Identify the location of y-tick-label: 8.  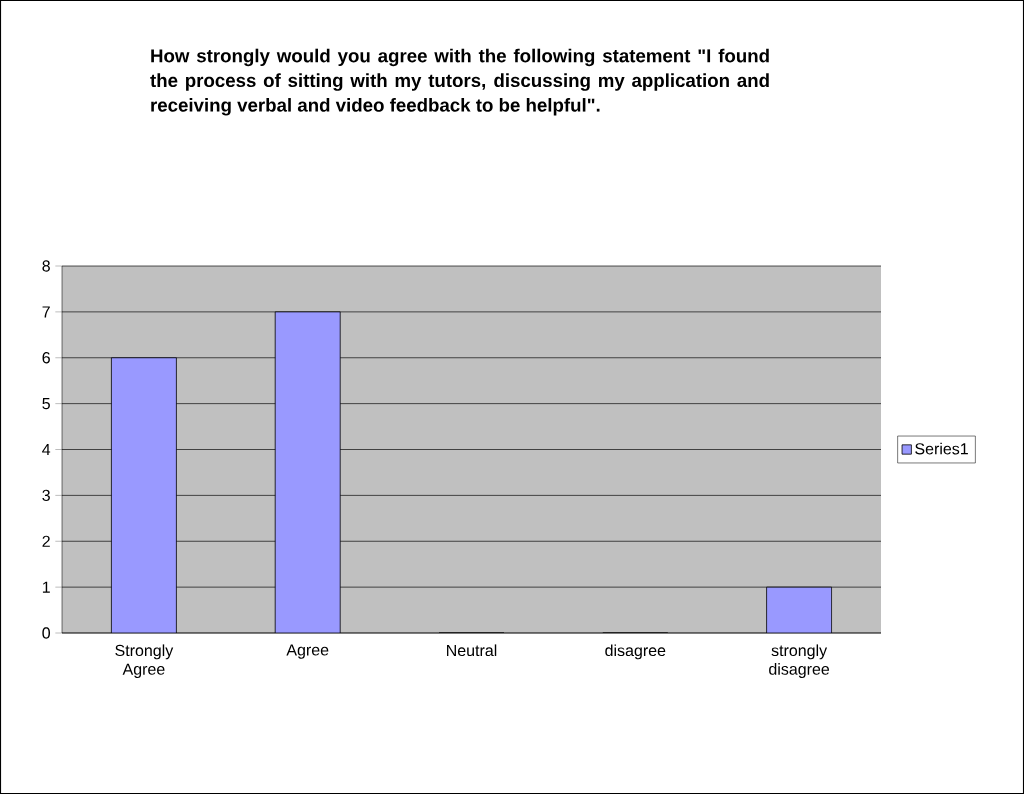
(46, 266).